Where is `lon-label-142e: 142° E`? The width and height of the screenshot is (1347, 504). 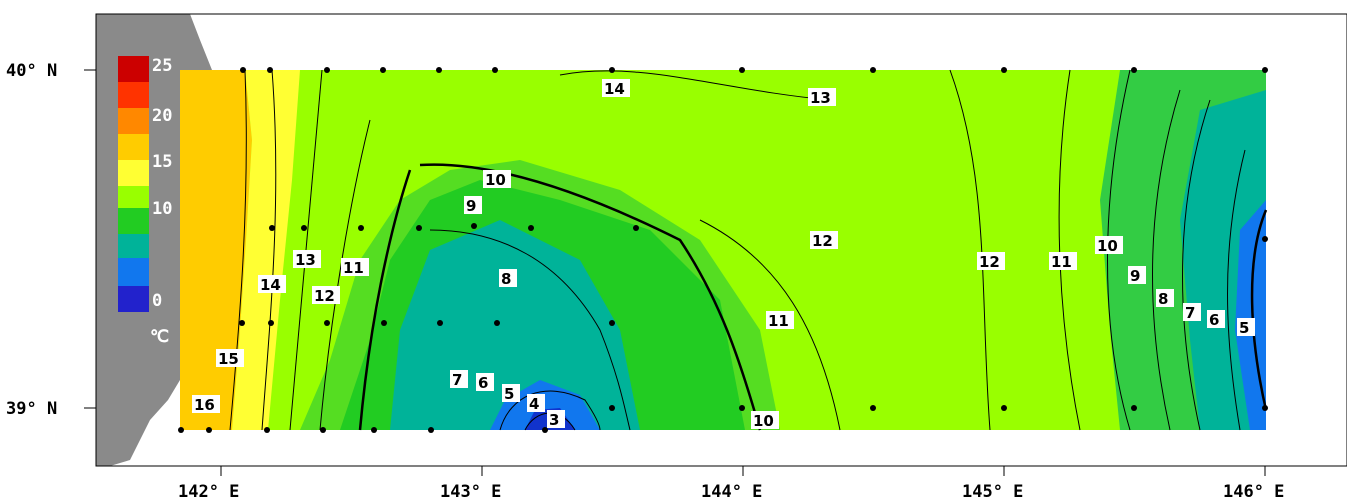
lon-label-142e: 142° E is located at coordinates (208, 492).